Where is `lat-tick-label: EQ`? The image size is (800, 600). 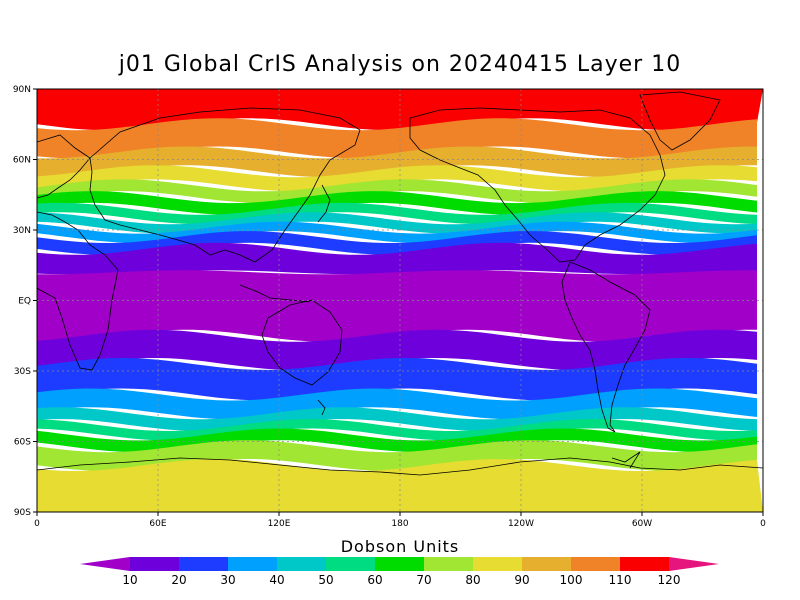 lat-tick-label: EQ is located at coordinates (24, 302).